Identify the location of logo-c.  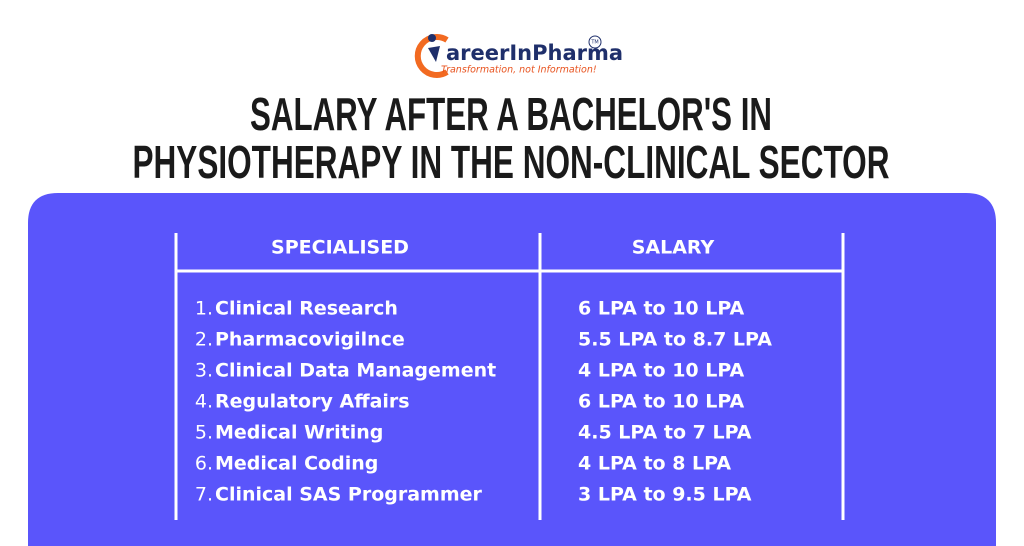
(431, 56).